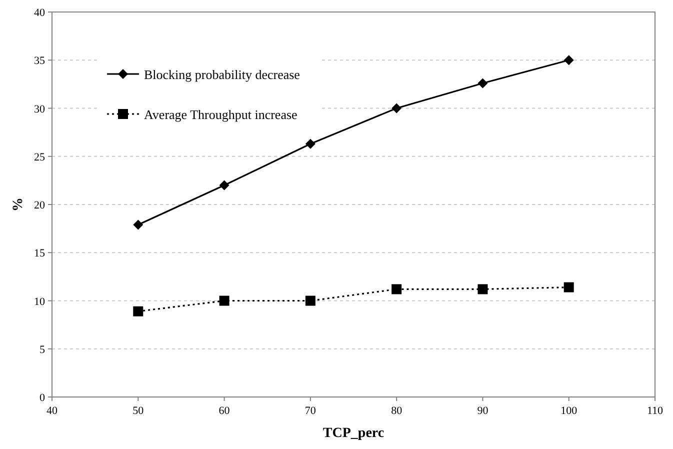 The image size is (673, 449). What do you see at coordinates (138, 411) in the screenshot?
I see `x-tick-label: 50` at bounding box center [138, 411].